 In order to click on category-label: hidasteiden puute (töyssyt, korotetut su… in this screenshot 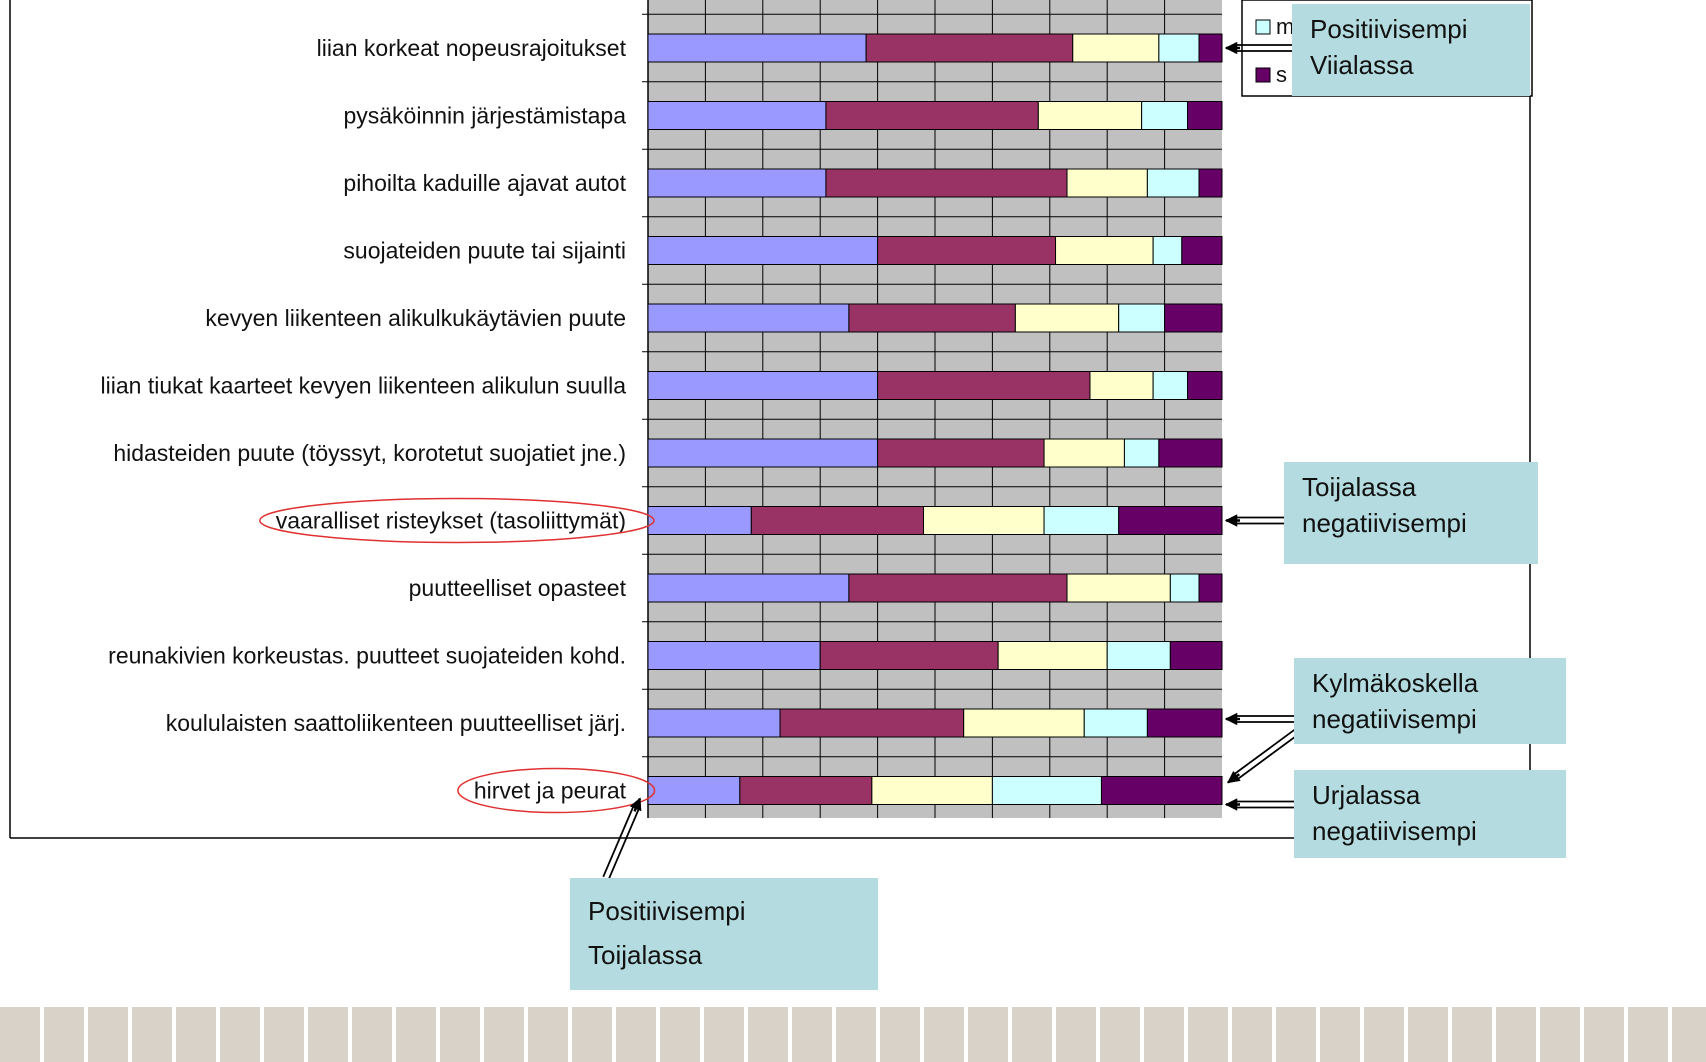, I will do `click(369, 453)`.